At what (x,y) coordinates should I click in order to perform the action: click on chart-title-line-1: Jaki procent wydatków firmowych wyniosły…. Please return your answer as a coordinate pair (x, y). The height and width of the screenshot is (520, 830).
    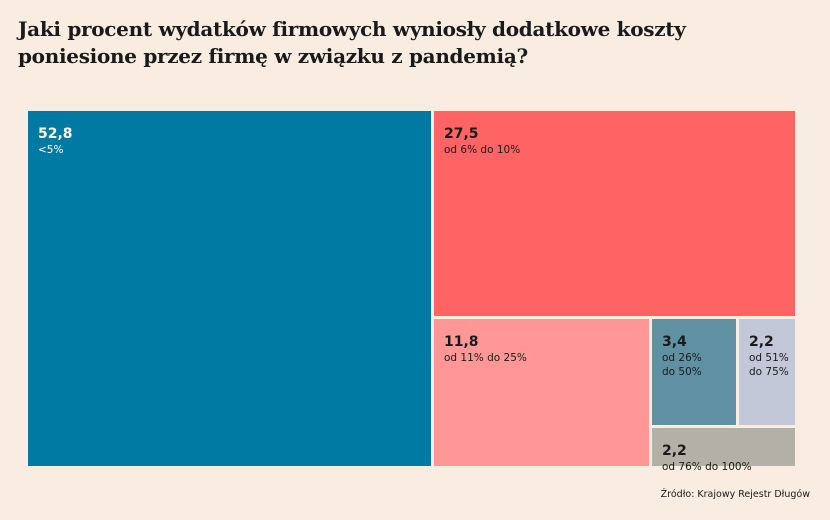
    Looking at the image, I should click on (352, 29).